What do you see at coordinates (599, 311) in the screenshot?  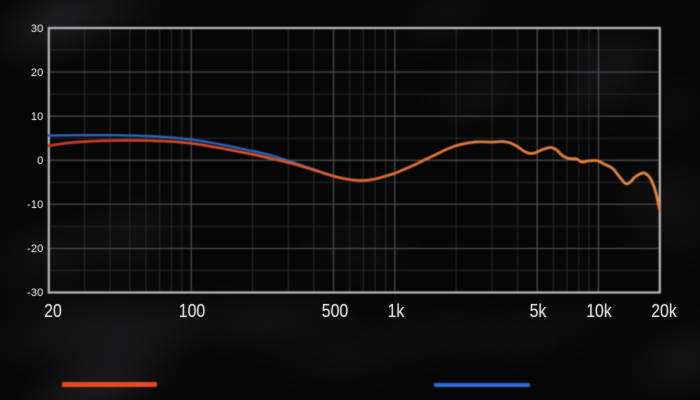 I see `x-axis-tick-label: 10k` at bounding box center [599, 311].